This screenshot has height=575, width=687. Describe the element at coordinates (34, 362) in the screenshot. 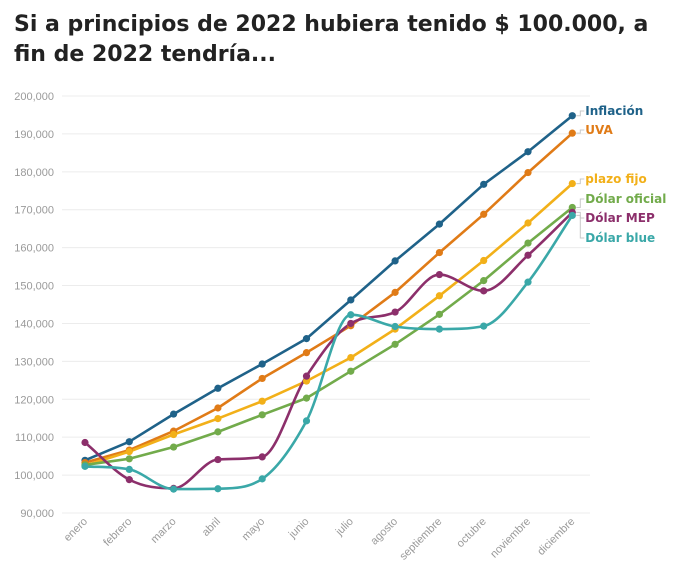

I see `y-tick-label: 130,000` at that location.